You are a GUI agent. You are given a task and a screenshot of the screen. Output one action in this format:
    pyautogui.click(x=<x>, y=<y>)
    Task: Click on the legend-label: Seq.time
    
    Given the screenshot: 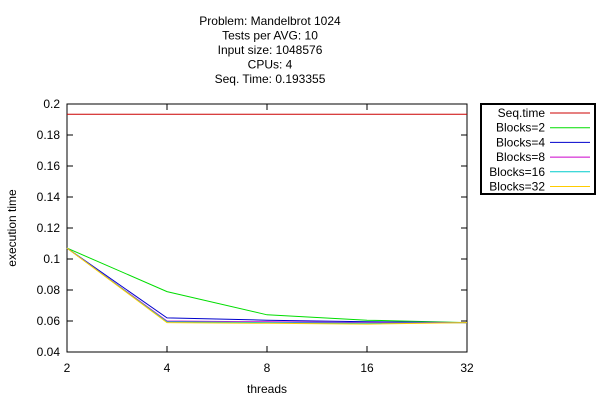 What is the action you would take?
    pyautogui.click(x=522, y=113)
    